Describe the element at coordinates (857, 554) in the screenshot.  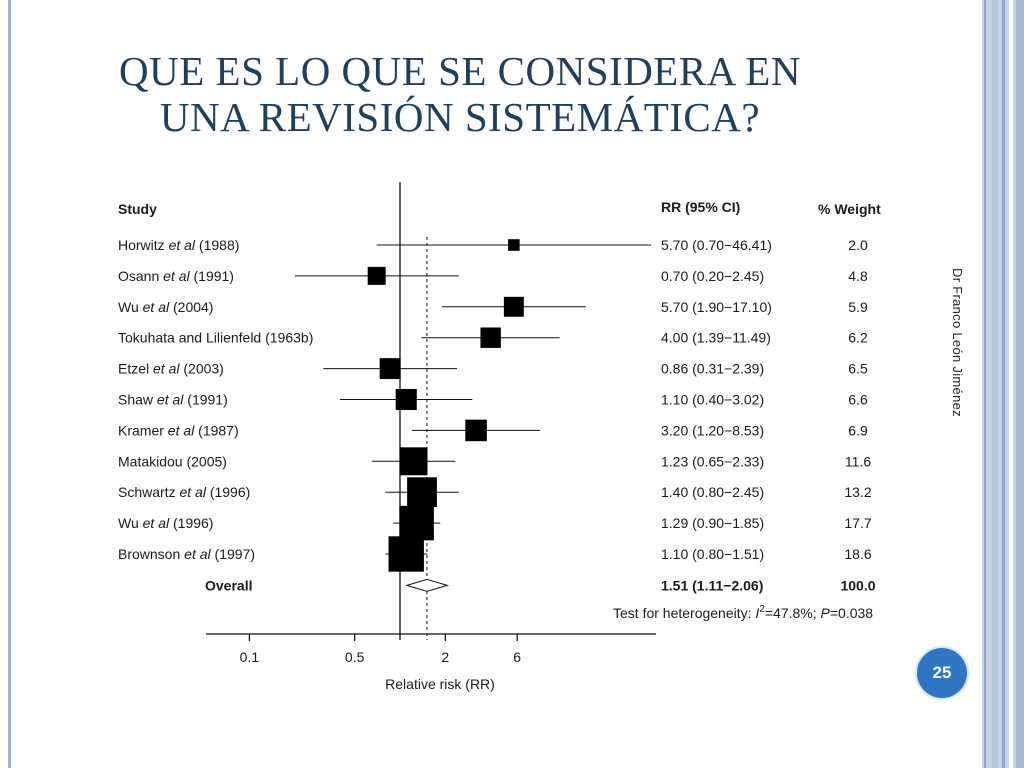
I see `weight-value: 18.6` at that location.